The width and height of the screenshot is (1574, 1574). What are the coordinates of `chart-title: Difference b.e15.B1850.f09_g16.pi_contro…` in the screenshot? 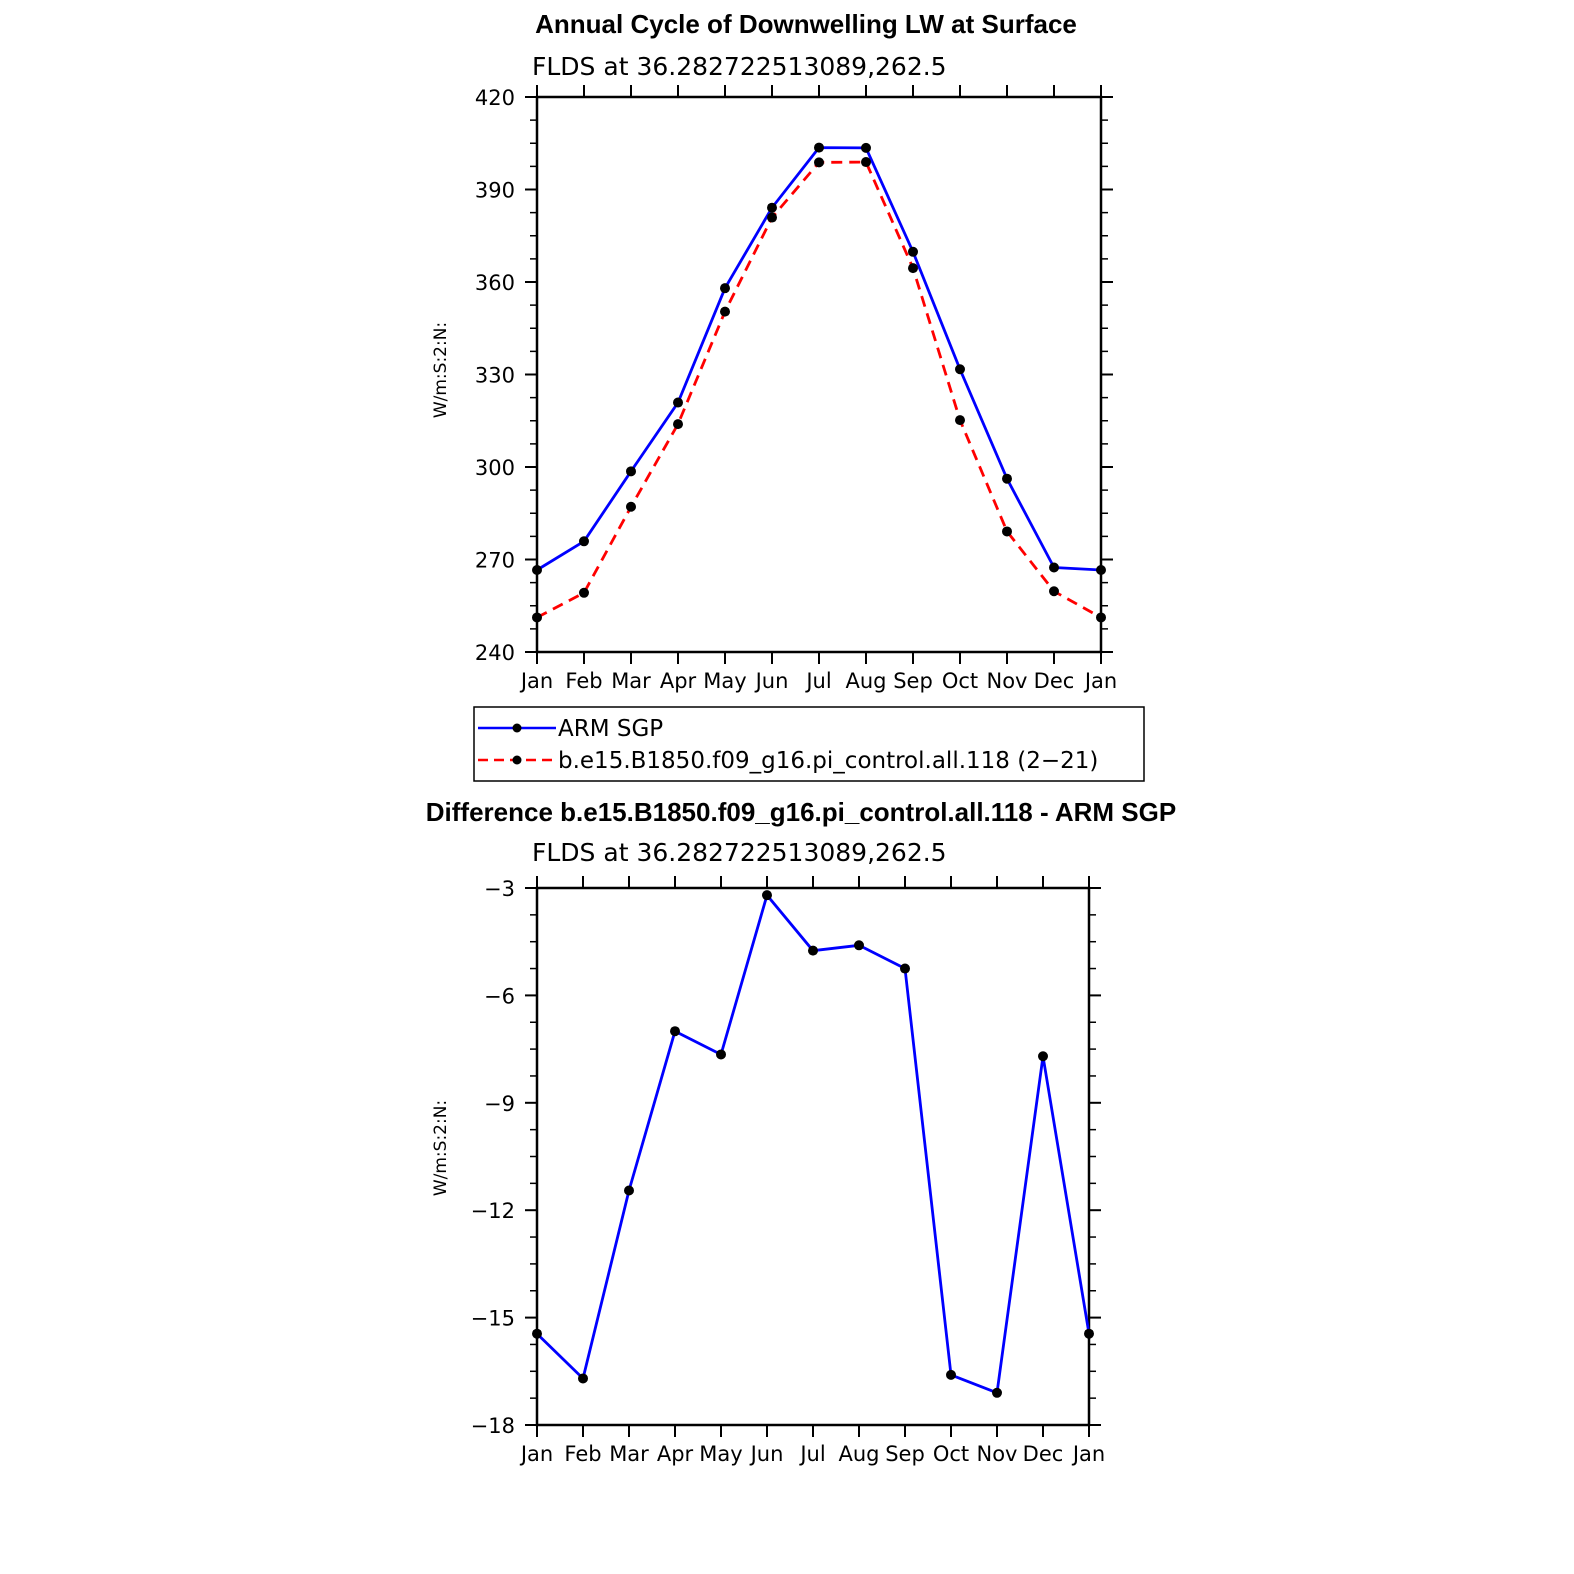 It's located at (801, 812).